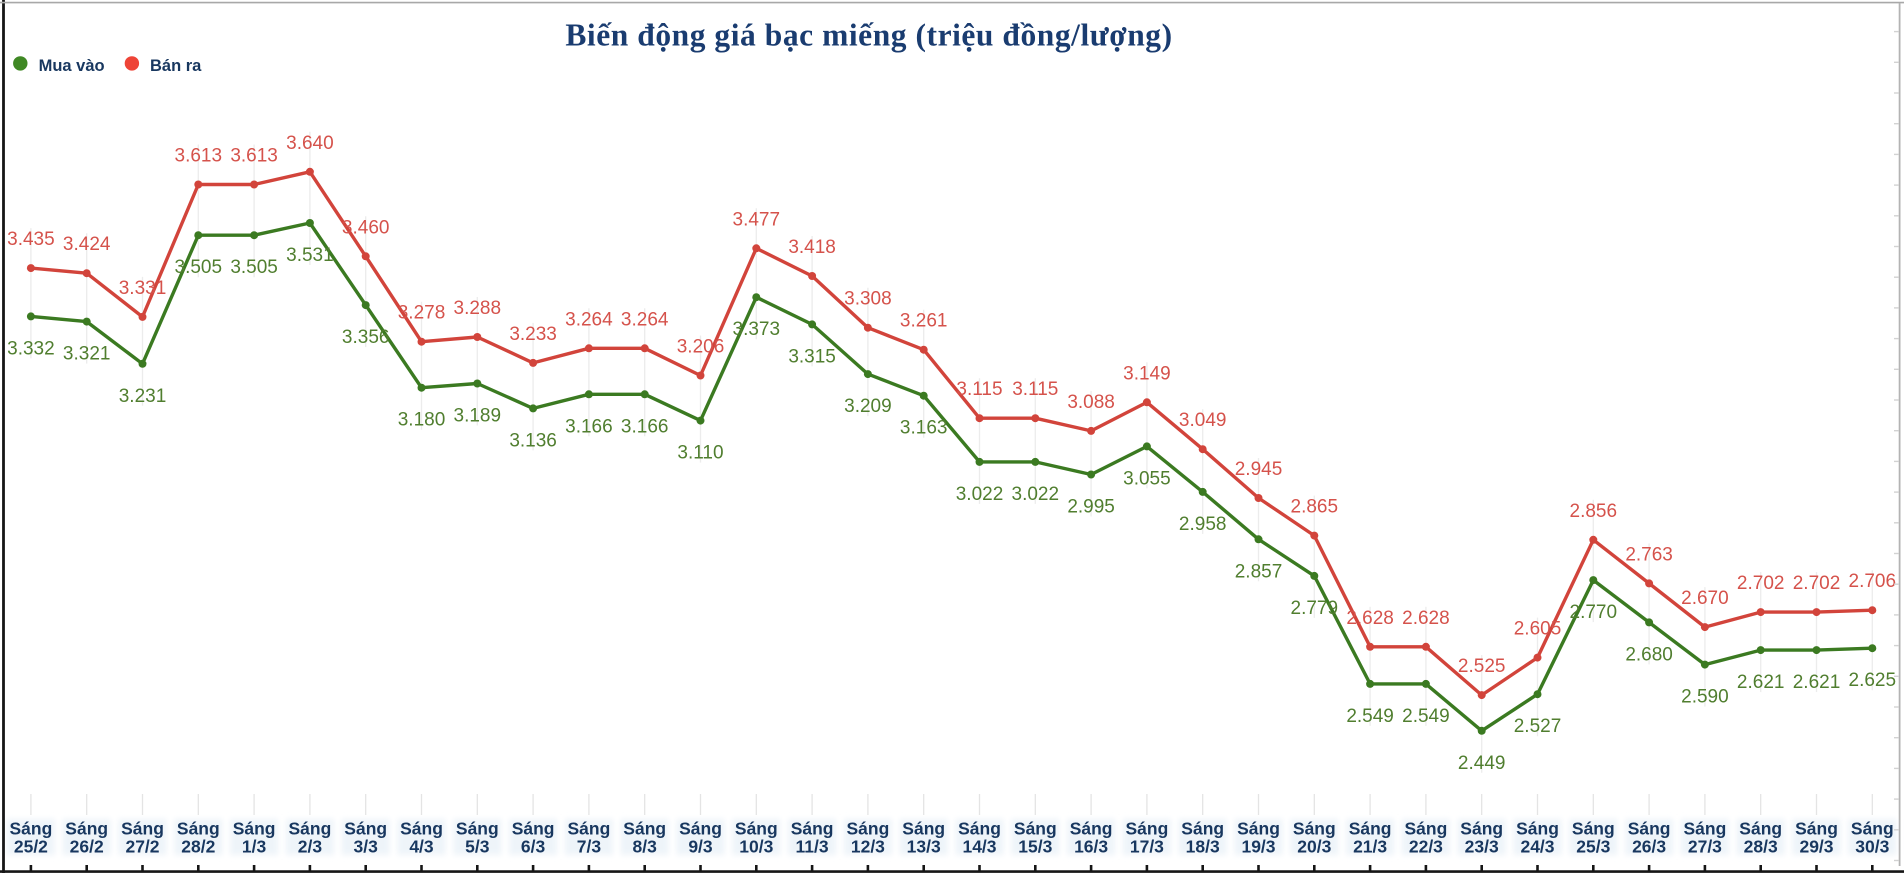 This screenshot has height=873, width=1904. Describe the element at coordinates (254, 847) in the screenshot. I see `svg-text: 1/3` at that location.